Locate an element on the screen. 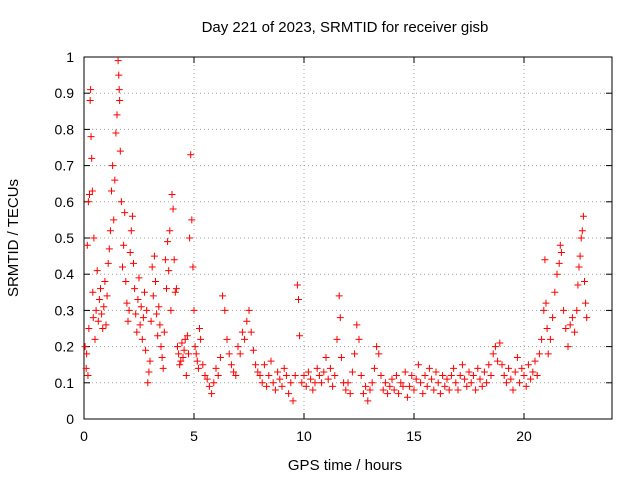 The height and width of the screenshot is (480, 640). y-tick-label: 0.6 is located at coordinates (65, 202).